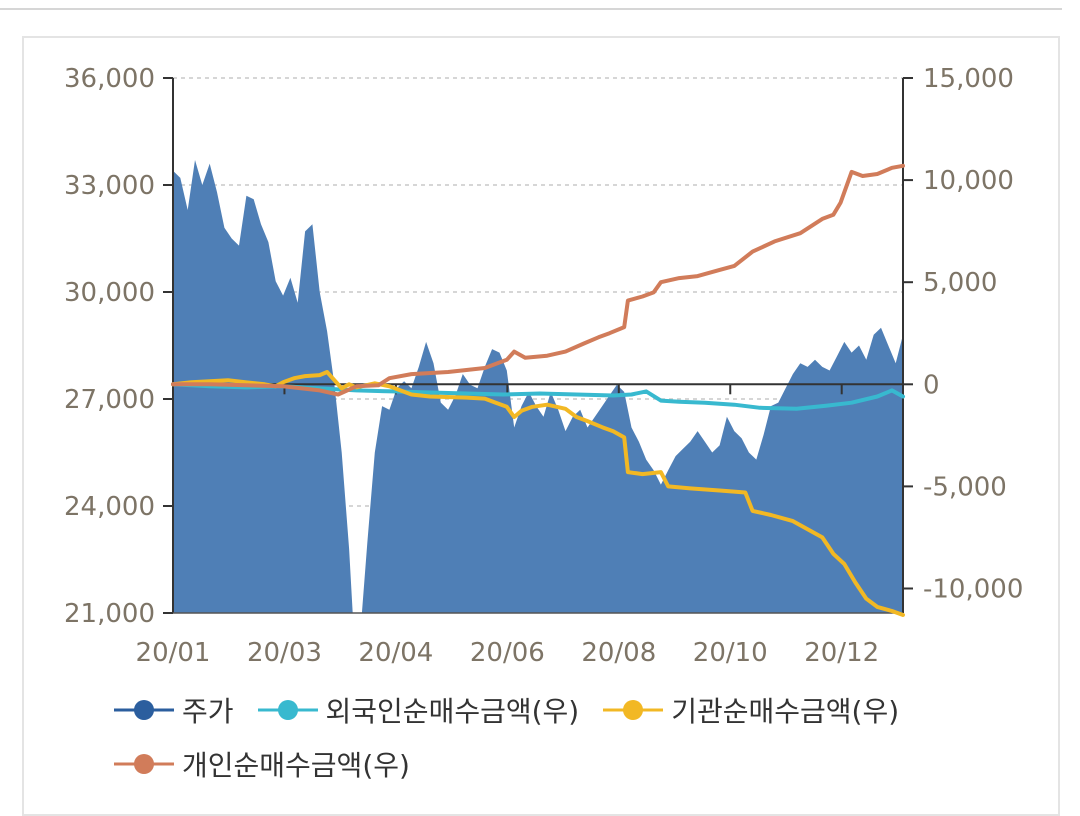 The height and width of the screenshot is (816, 1080). I want to click on legend-label-institution: 기관순매수금액(우), so click(785, 711).